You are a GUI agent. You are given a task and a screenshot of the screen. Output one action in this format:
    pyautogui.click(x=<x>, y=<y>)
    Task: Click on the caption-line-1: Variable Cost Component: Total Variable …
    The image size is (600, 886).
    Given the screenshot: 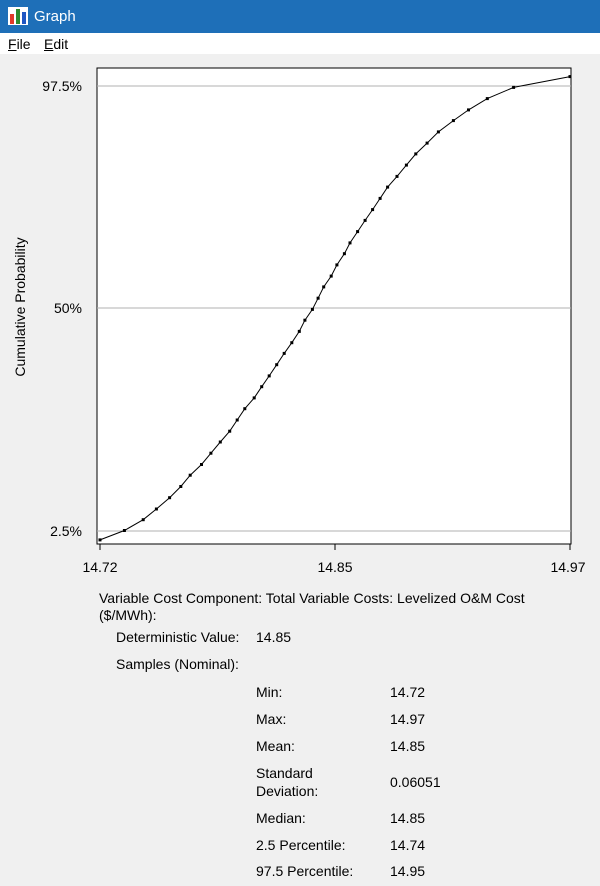 What is the action you would take?
    pyautogui.click(x=312, y=598)
    